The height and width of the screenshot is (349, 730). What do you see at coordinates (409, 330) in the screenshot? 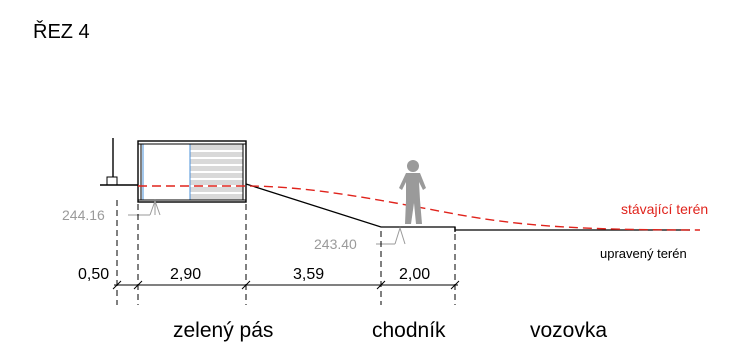
I see `zone-label-sidewalk: chodník` at bounding box center [409, 330].